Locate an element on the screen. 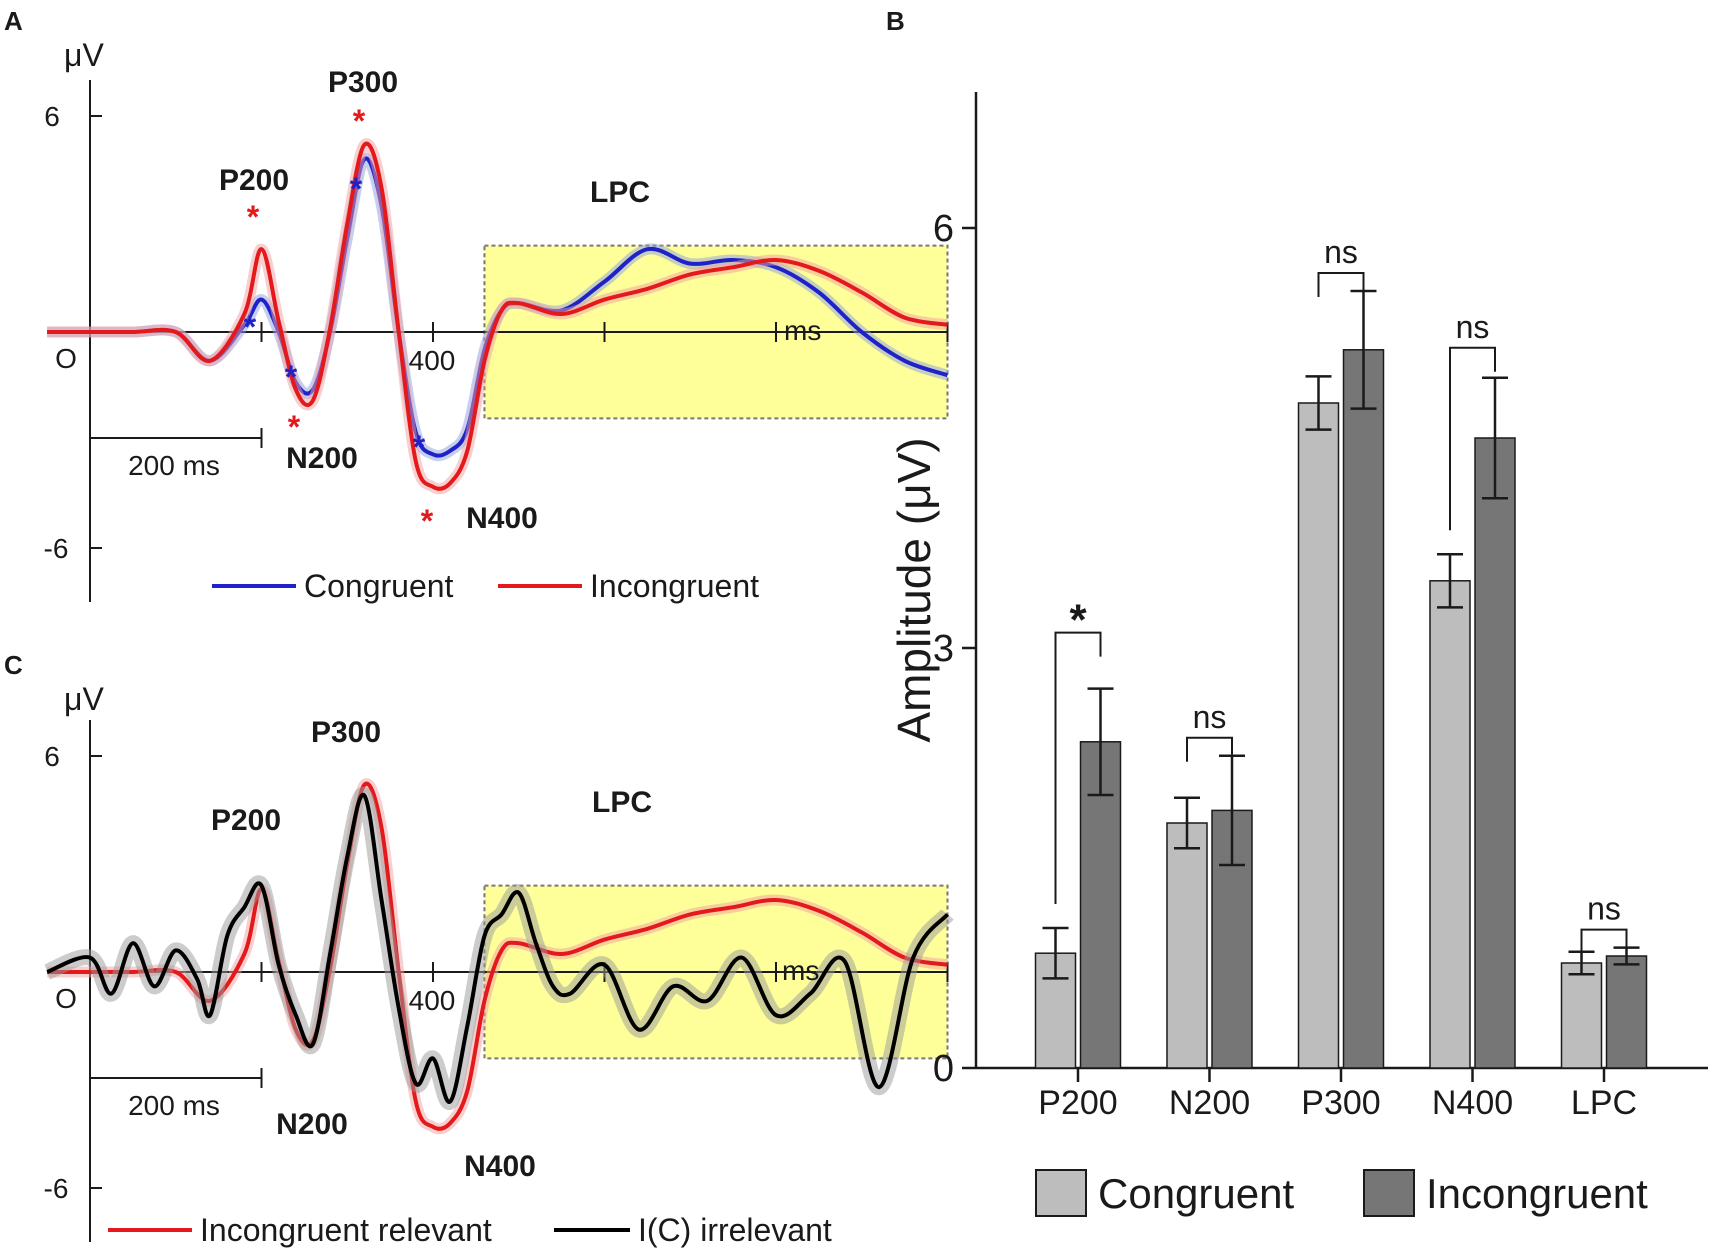 The image size is (1713, 1251). significance-bracket-n400 is located at coordinates (1472, 438).